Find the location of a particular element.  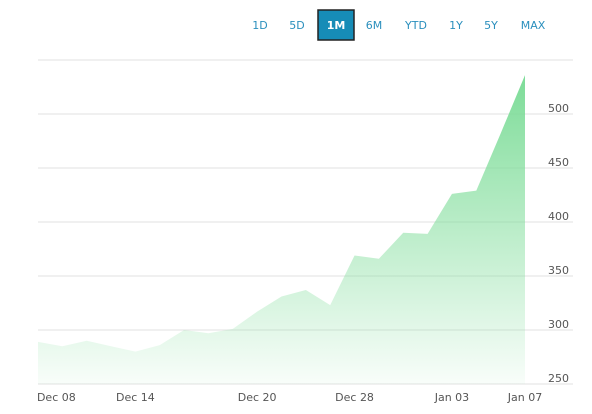

range-button-label: 6M is located at coordinates (374, 25).